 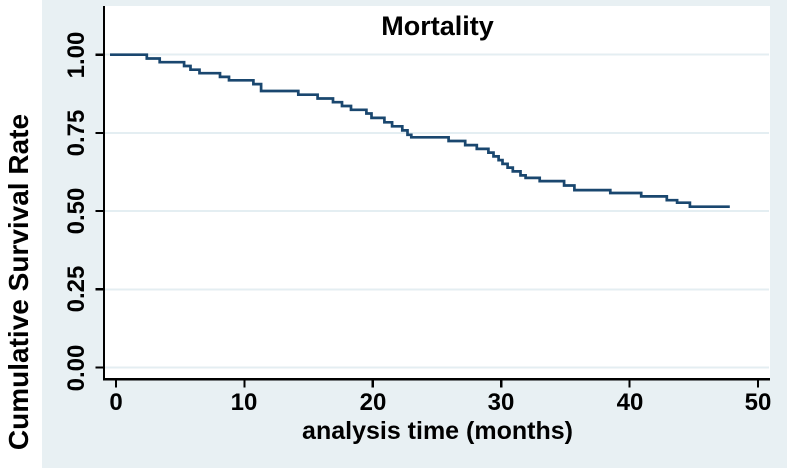 I want to click on x-tick-label: 50, so click(x=758, y=402).